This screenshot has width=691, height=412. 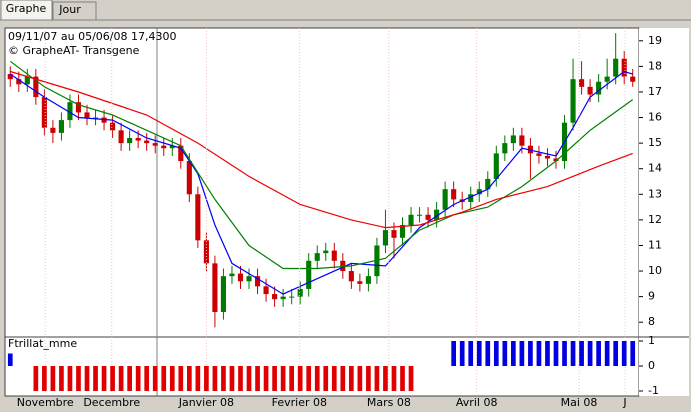 I want to click on x-tick-label: Fevrier 08, so click(x=299, y=402).